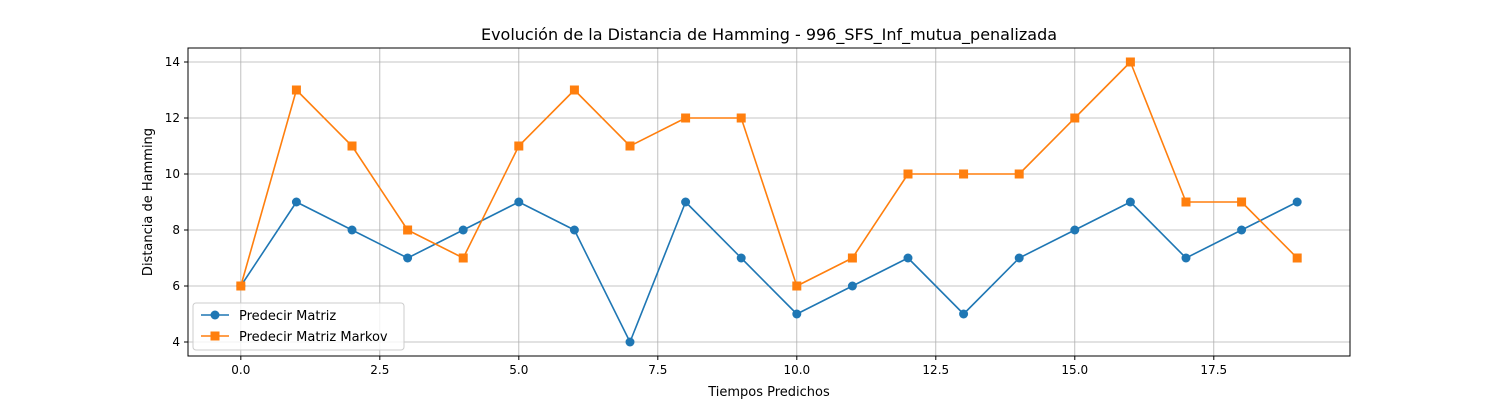 Image resolution: width=1500 pixels, height=400 pixels. I want to click on y-tick-label: 6, so click(176, 286).